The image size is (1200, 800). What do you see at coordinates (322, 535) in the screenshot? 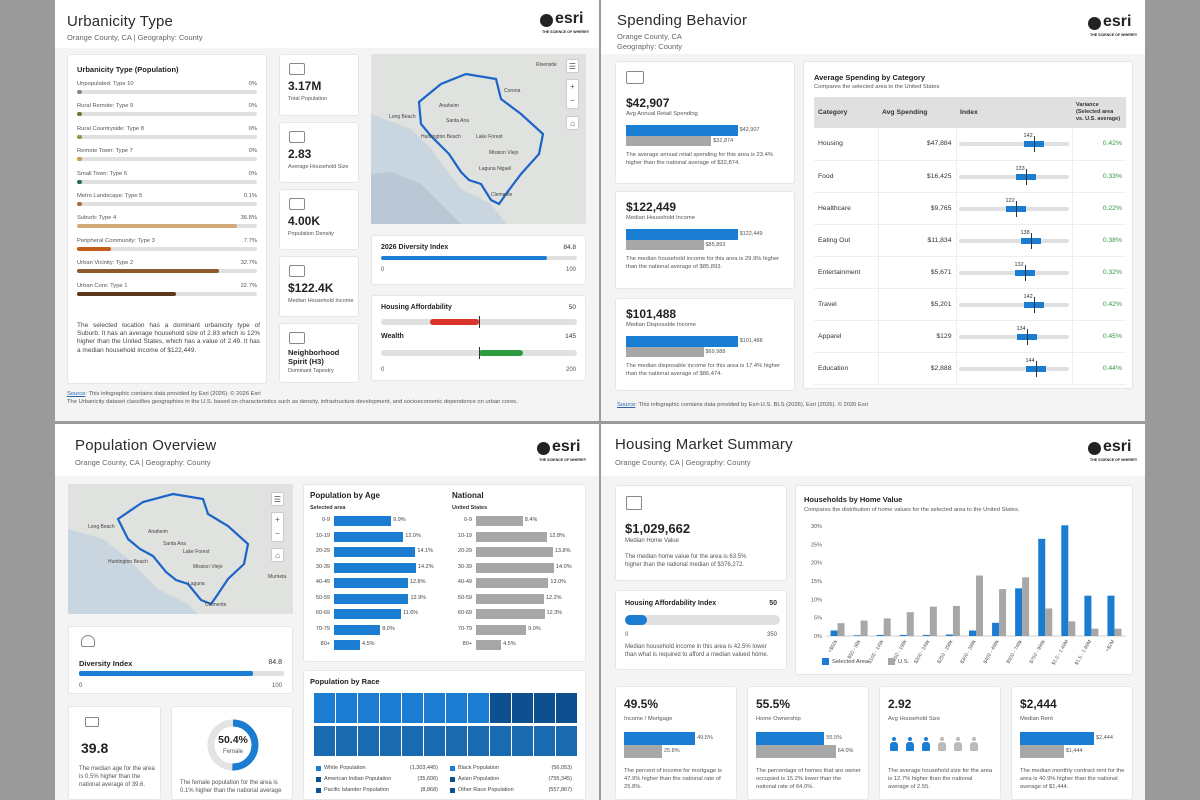
I see `age-group-label: 10-19` at bounding box center [322, 535].